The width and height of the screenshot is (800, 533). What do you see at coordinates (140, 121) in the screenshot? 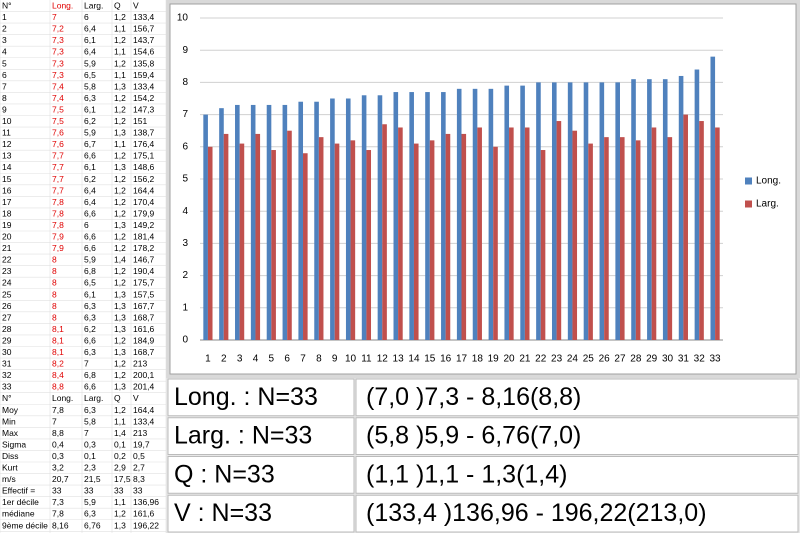
I see `cell: 151` at bounding box center [140, 121].